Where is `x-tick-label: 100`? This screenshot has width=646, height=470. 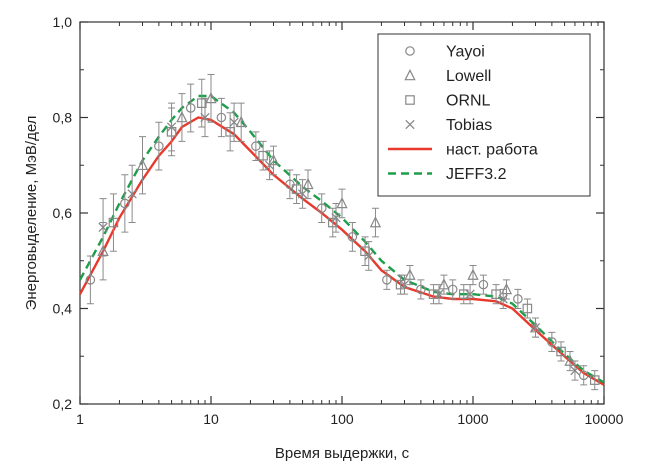
x-tick-label: 100 is located at coordinates (342, 419).